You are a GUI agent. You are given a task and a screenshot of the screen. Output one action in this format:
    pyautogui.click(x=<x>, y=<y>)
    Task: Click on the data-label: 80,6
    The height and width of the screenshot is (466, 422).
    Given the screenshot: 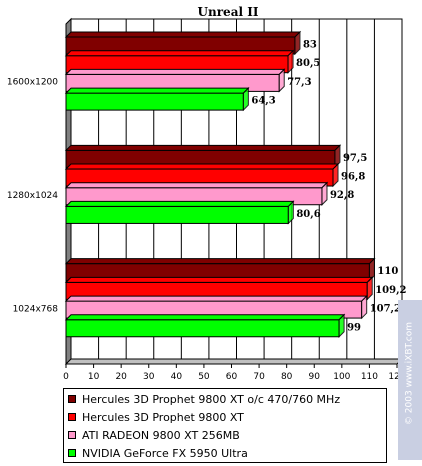 What is the action you would take?
    pyautogui.click(x=308, y=214)
    